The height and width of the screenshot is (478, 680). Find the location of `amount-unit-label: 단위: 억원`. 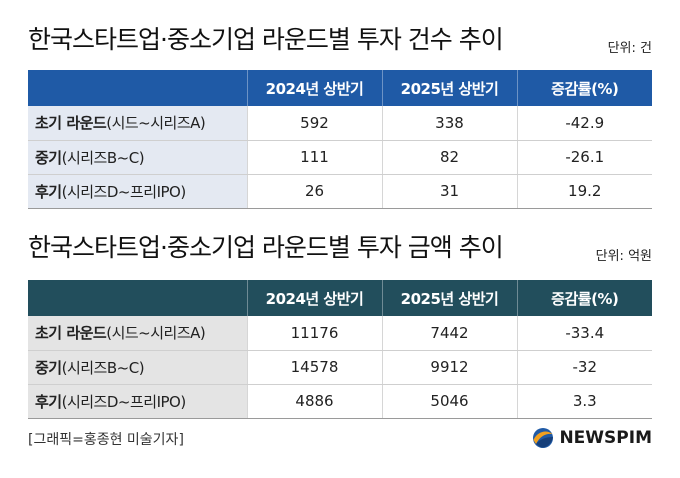

amount-unit-label: 단위: 억원 is located at coordinates (623, 256).